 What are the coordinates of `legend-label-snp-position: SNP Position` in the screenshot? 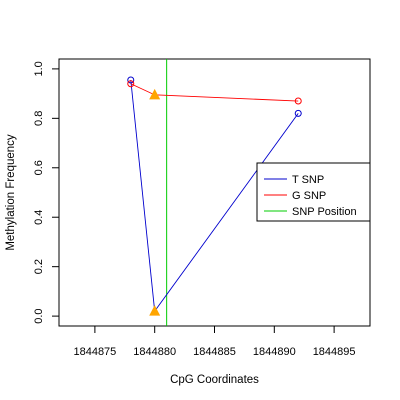 It's located at (324, 212).